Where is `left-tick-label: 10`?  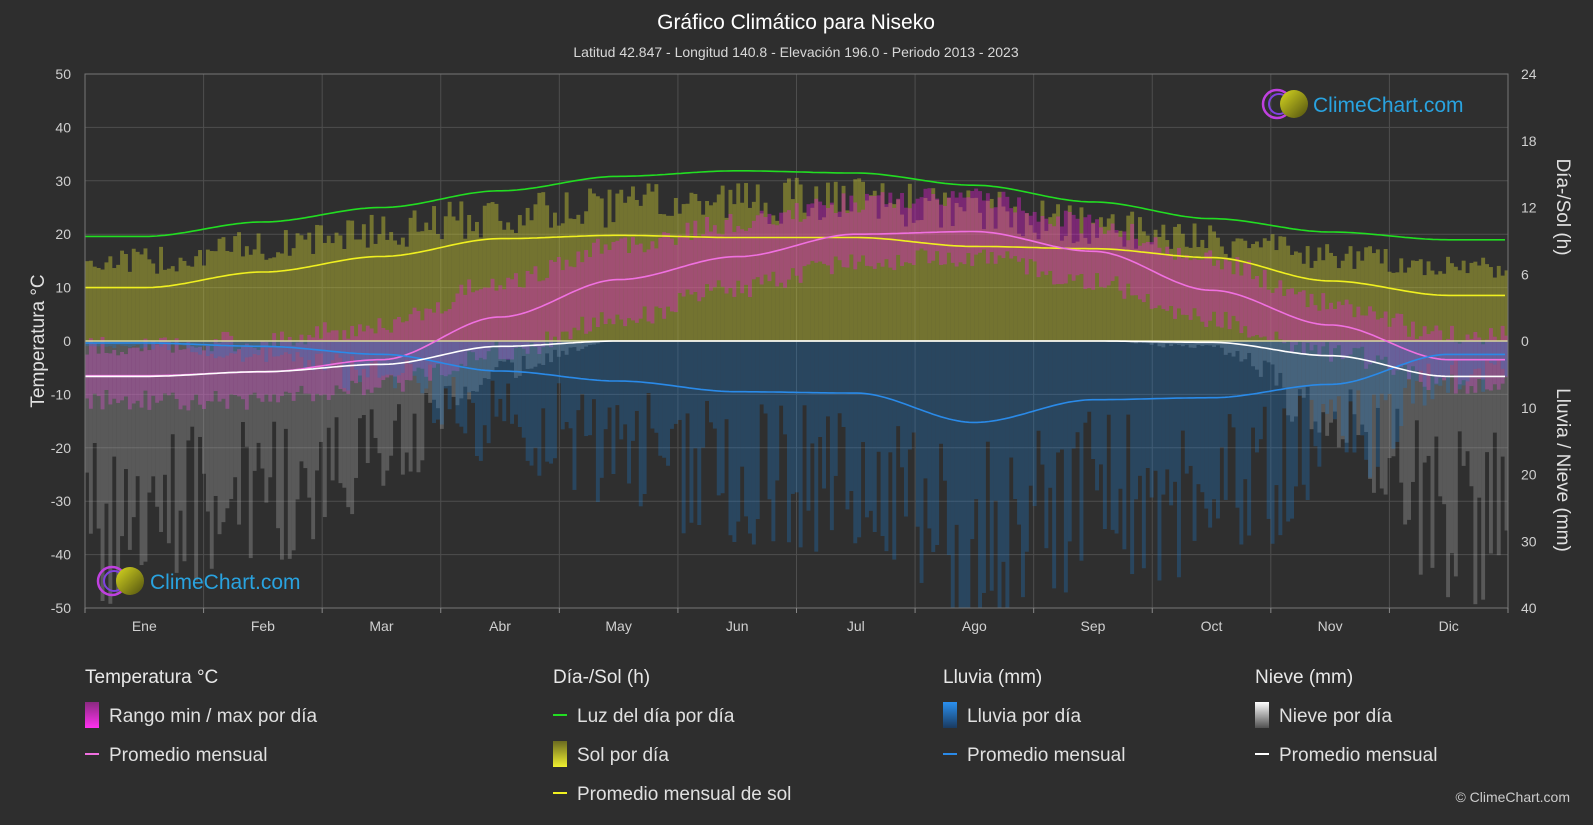 left-tick-label: 10 is located at coordinates (63, 288).